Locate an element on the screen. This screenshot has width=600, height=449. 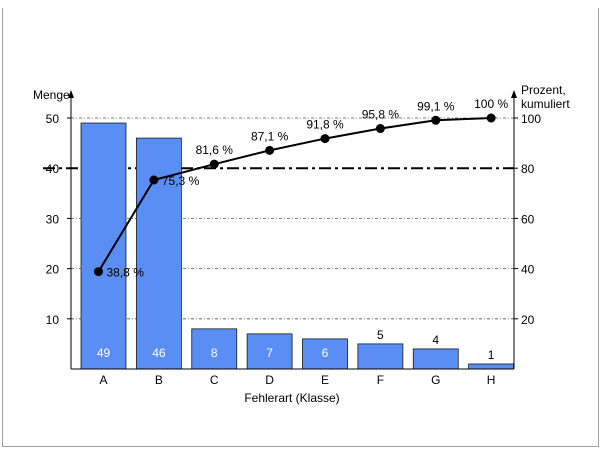
bar-D is located at coordinates (269, 351).